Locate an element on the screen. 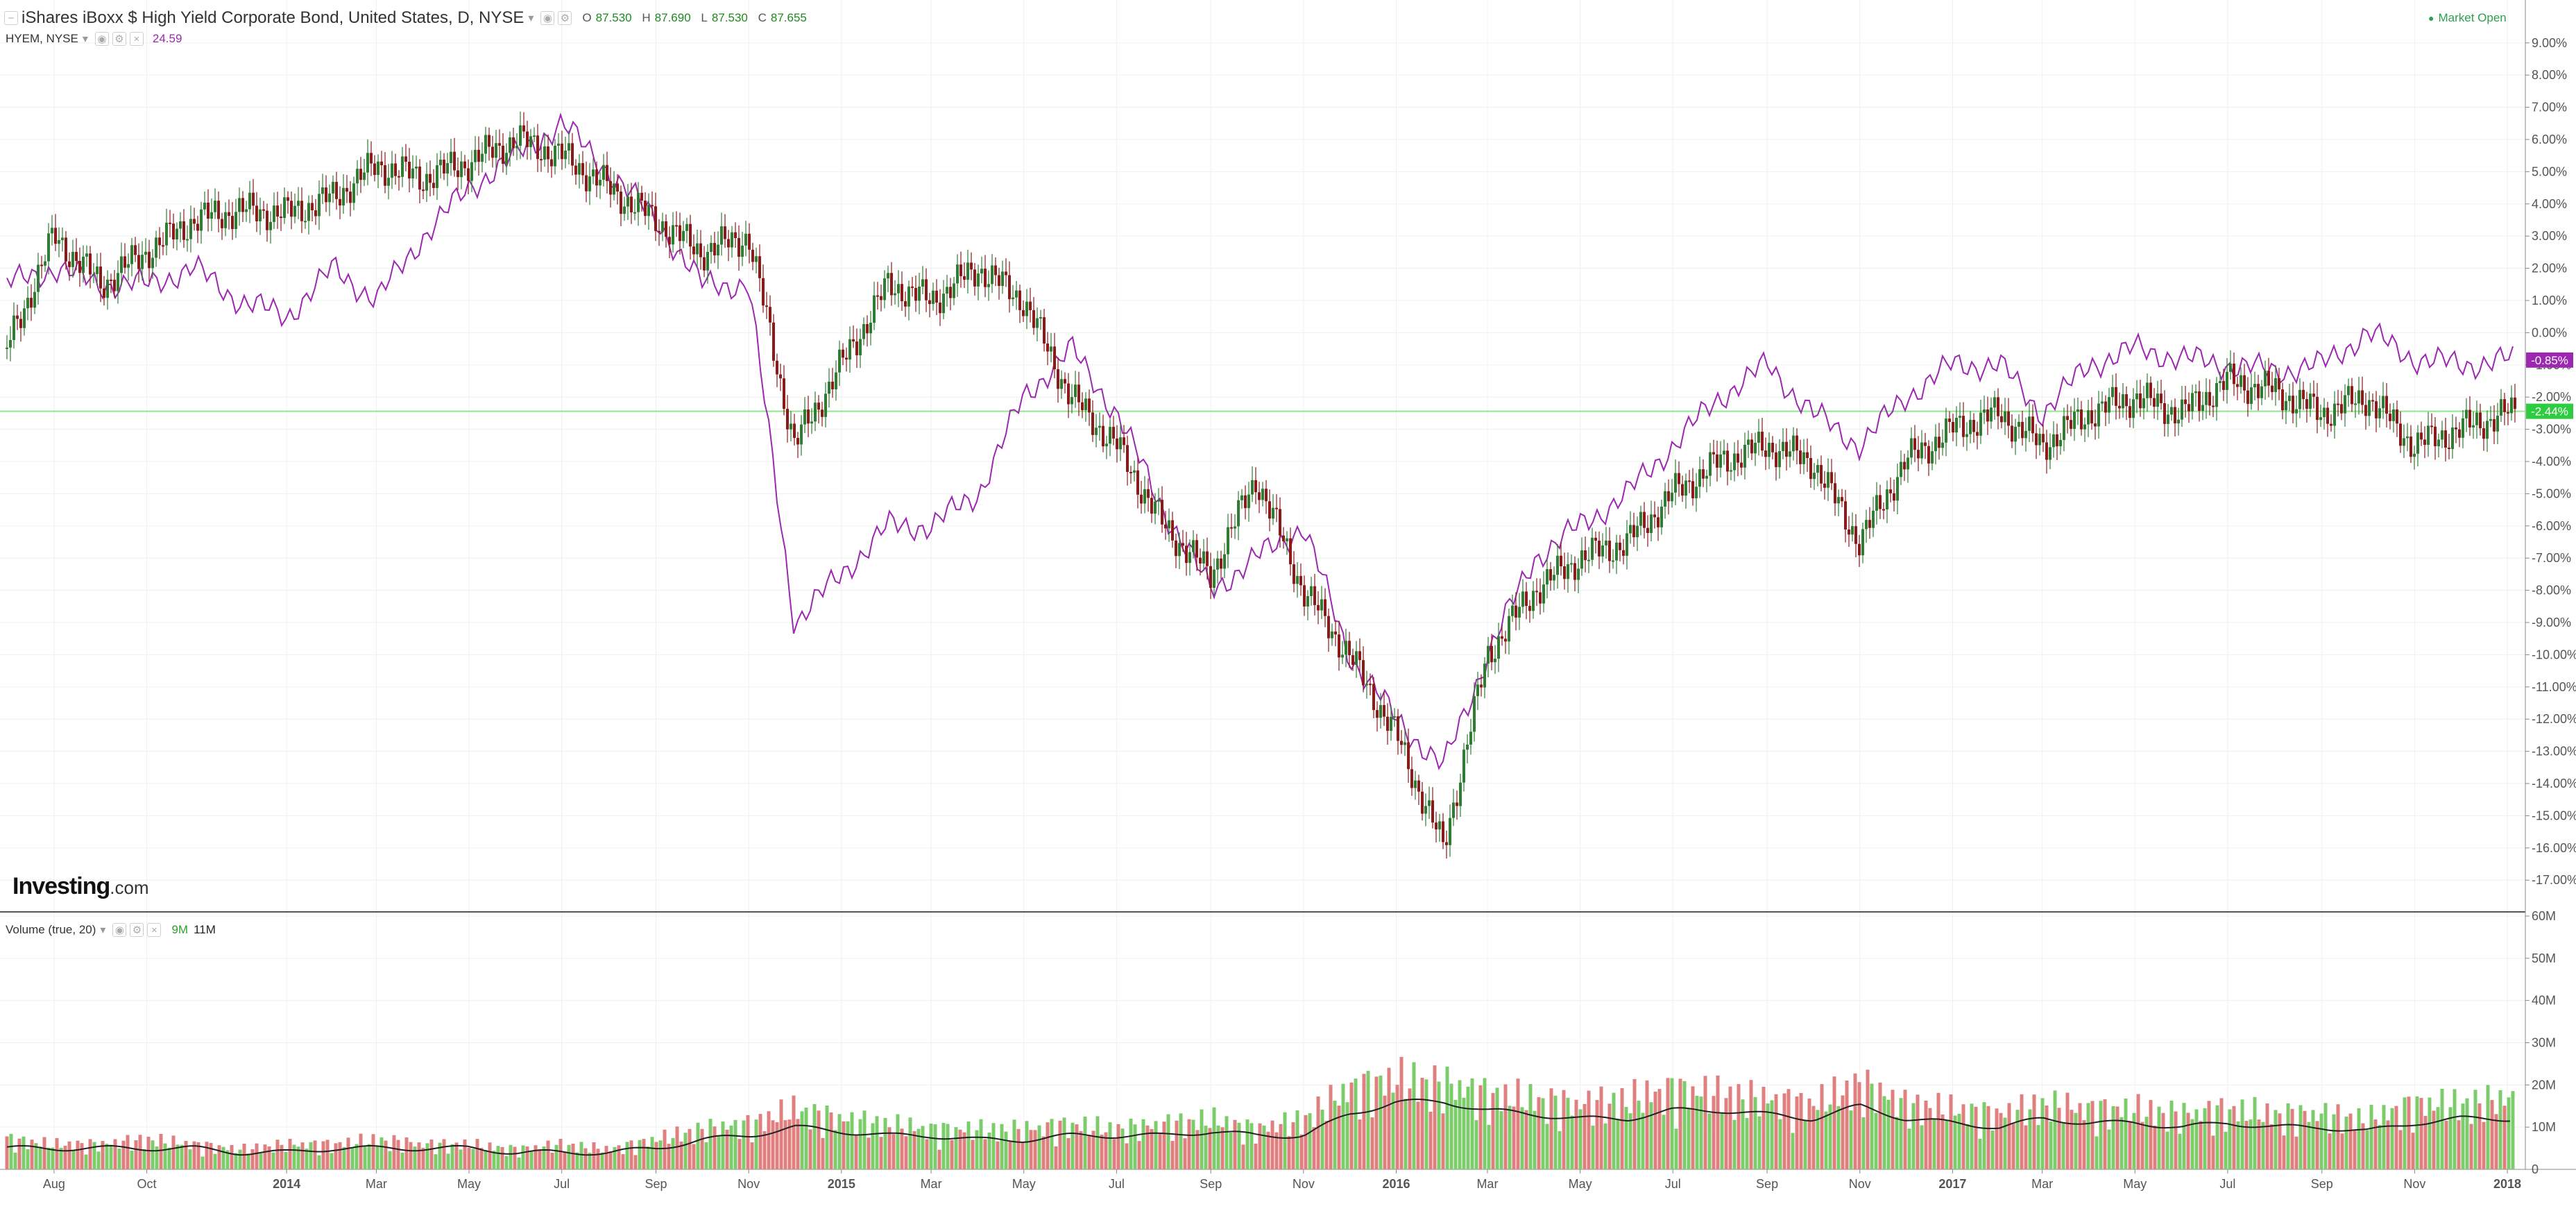 This screenshot has height=1211, width=2576. price-tick-label: 4.00% is located at coordinates (2549, 204).